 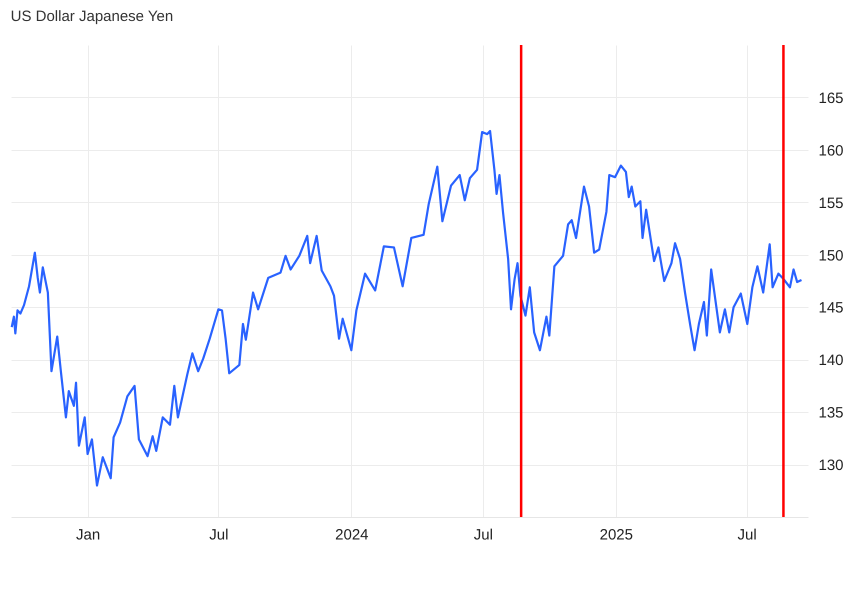 I want to click on y-tick-label: 135, so click(x=831, y=413).